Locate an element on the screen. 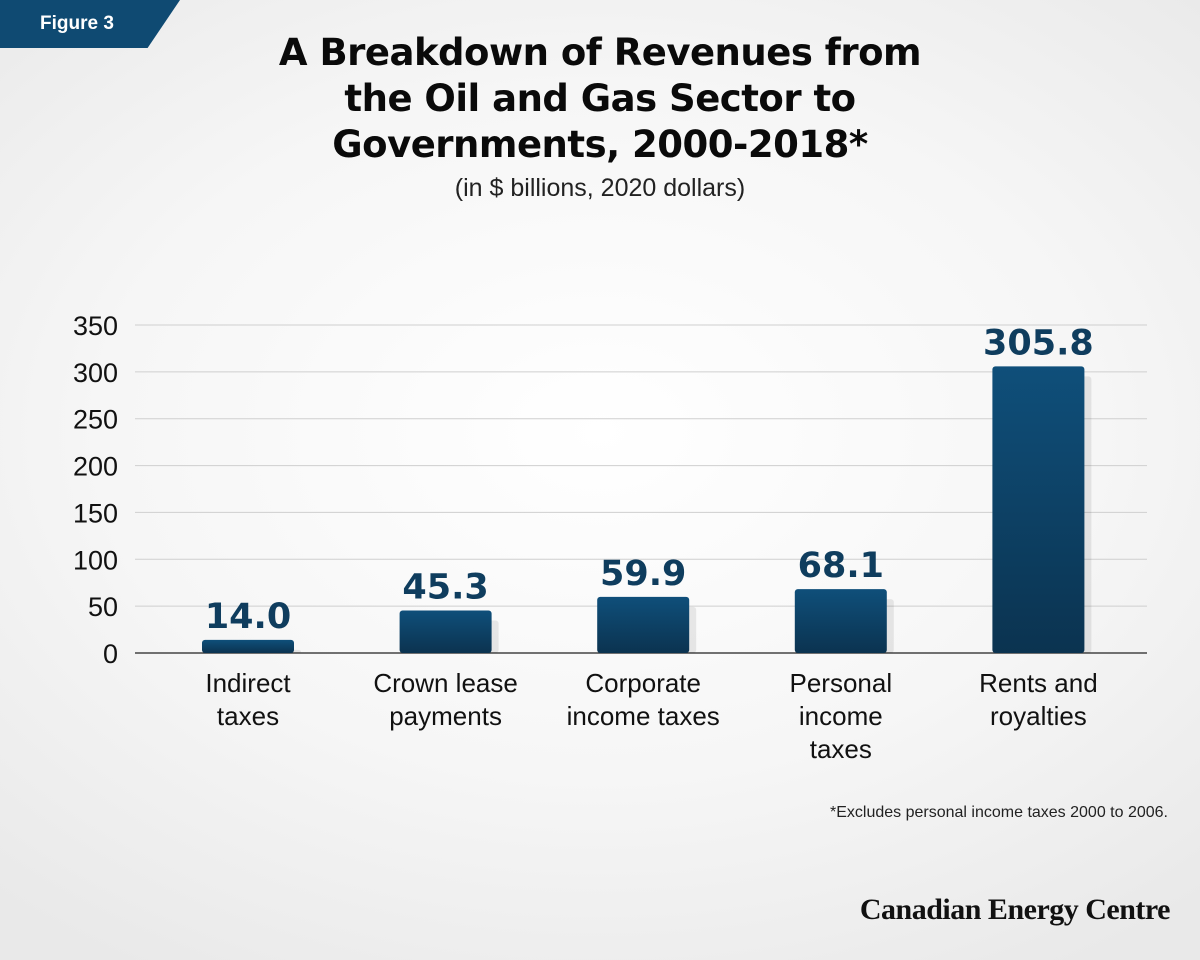 Image resolution: width=1200 pixels, height=960 pixels. x-tick-label: Personal income taxes is located at coordinates (840, 716).